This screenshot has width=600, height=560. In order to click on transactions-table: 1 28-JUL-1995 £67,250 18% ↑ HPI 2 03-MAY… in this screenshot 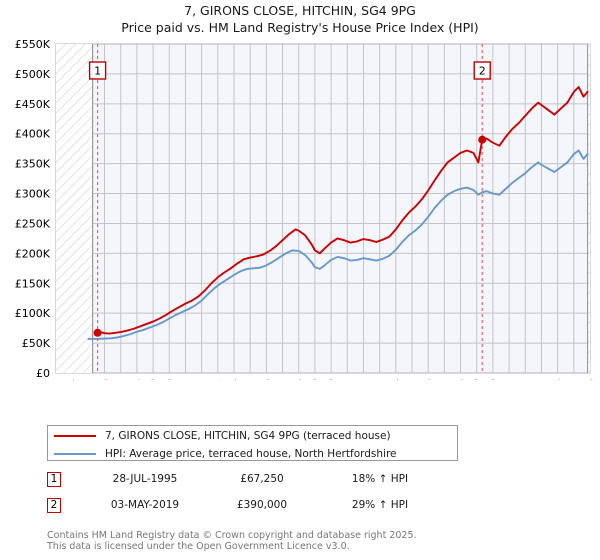, I will do `click(252, 496)`.